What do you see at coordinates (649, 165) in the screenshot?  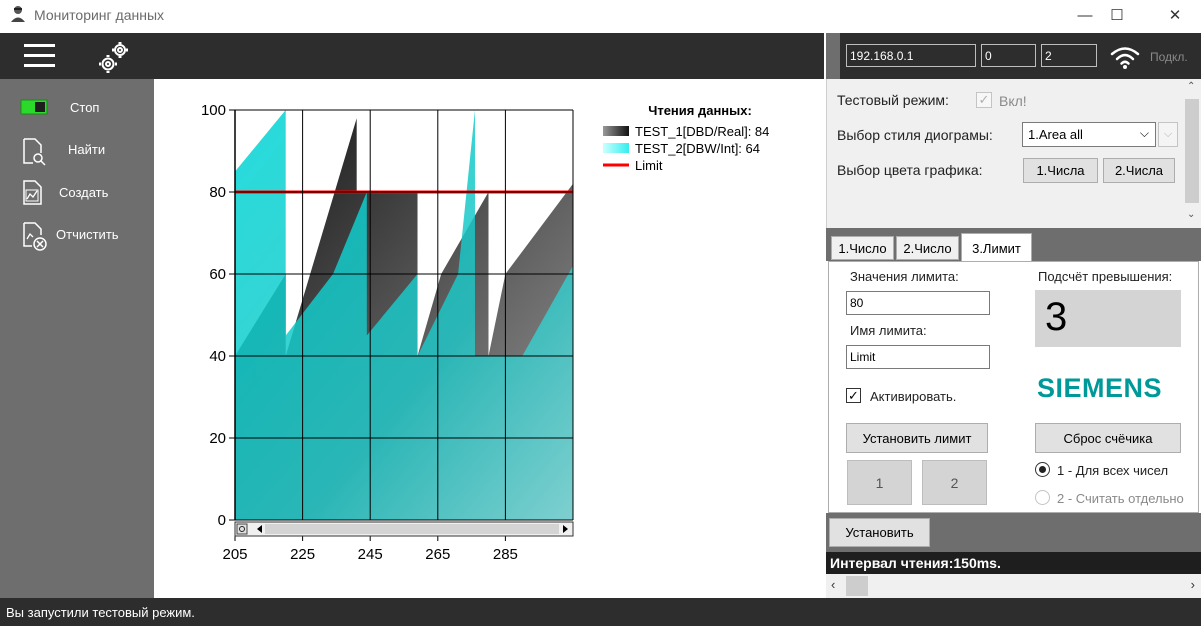 I see `legend-entry-label: Limit` at bounding box center [649, 165].